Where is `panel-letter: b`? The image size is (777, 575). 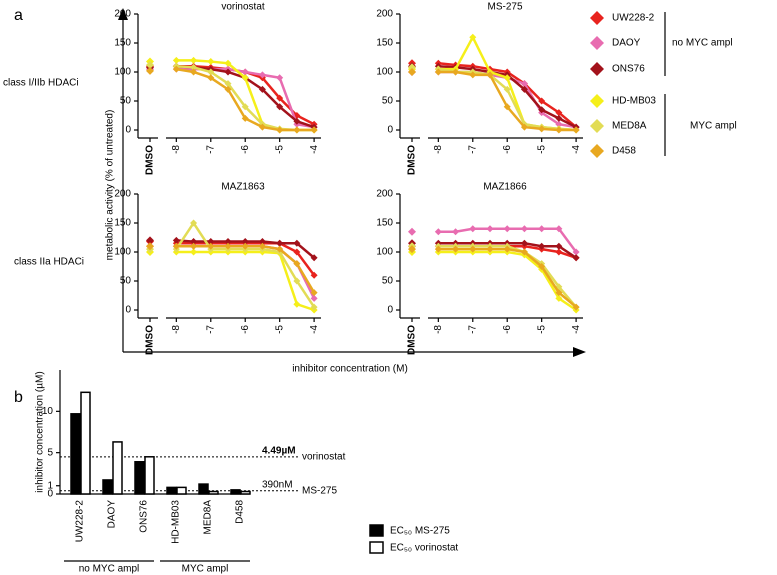 panel-letter: b is located at coordinates (18, 397).